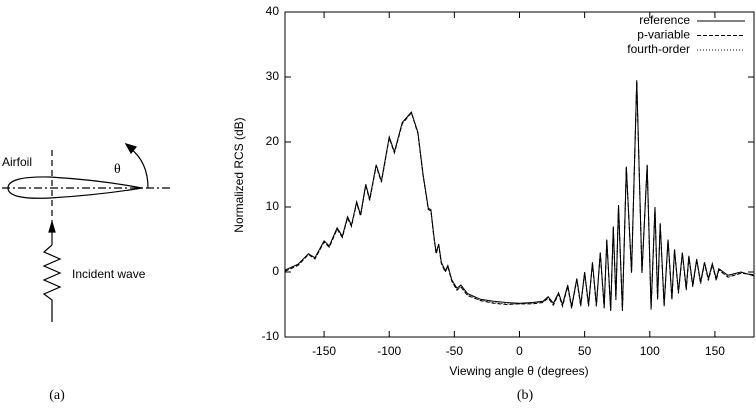  Describe the element at coordinates (273, 11) in the screenshot. I see `y-tick-label: 40` at that location.